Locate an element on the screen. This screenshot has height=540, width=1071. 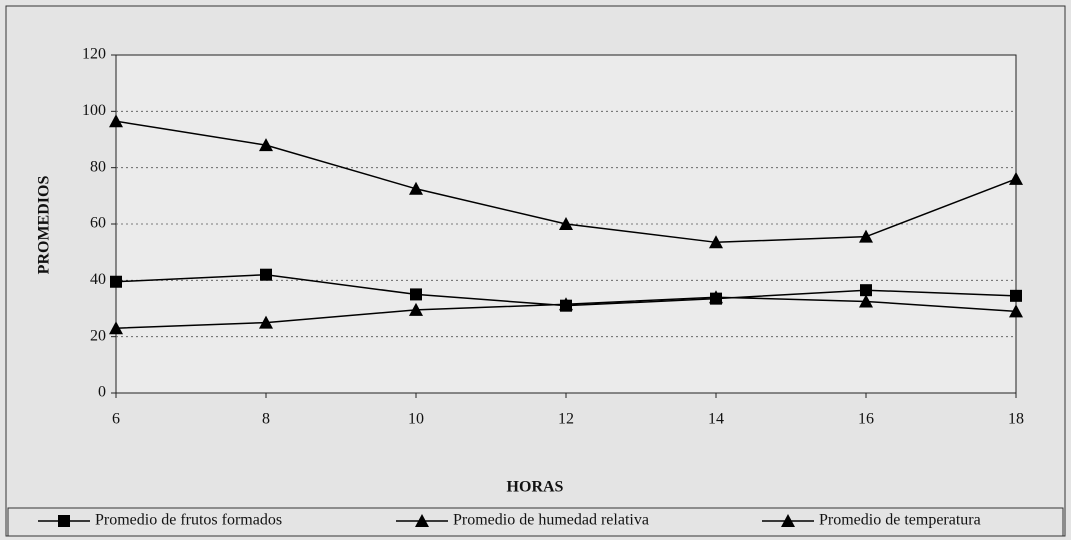
x-tick-label: 18 is located at coordinates (1016, 419).